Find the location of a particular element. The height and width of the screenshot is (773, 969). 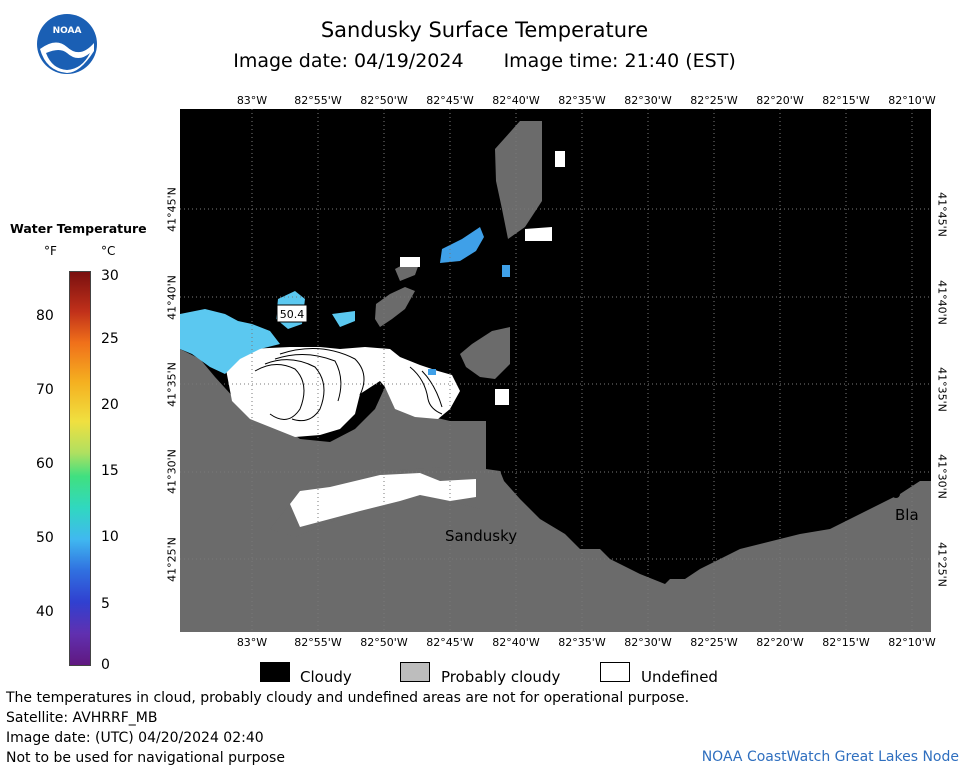

lat-label-right: 41°45'N is located at coordinates (942, 214).